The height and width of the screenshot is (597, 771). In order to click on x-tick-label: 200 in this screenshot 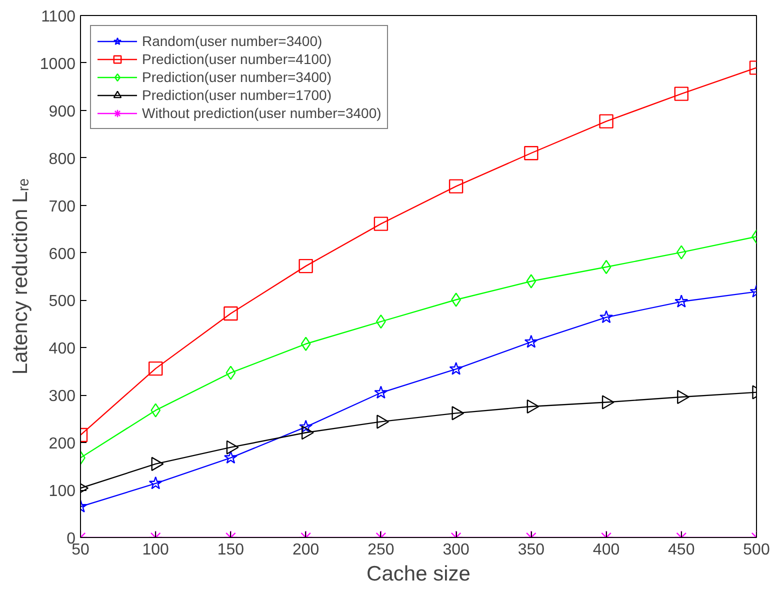, I will do `click(306, 550)`.